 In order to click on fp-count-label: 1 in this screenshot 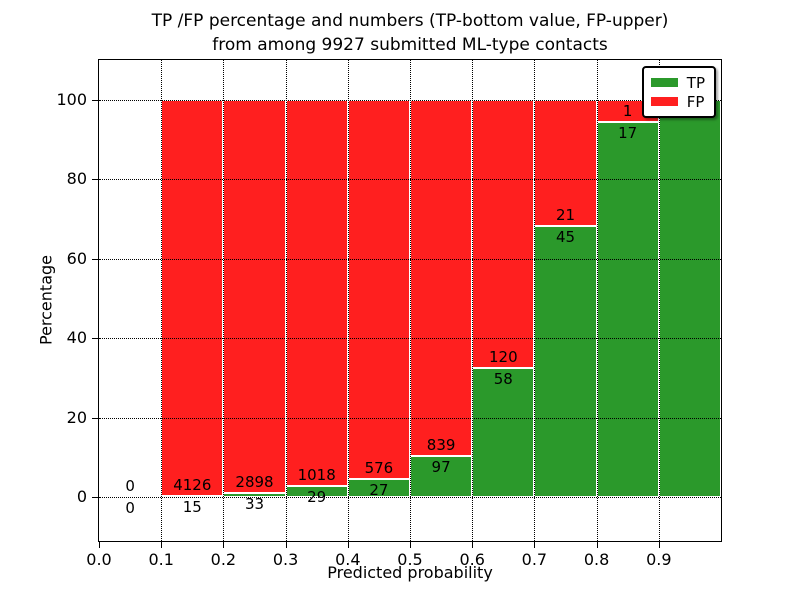, I will do `click(627, 110)`.